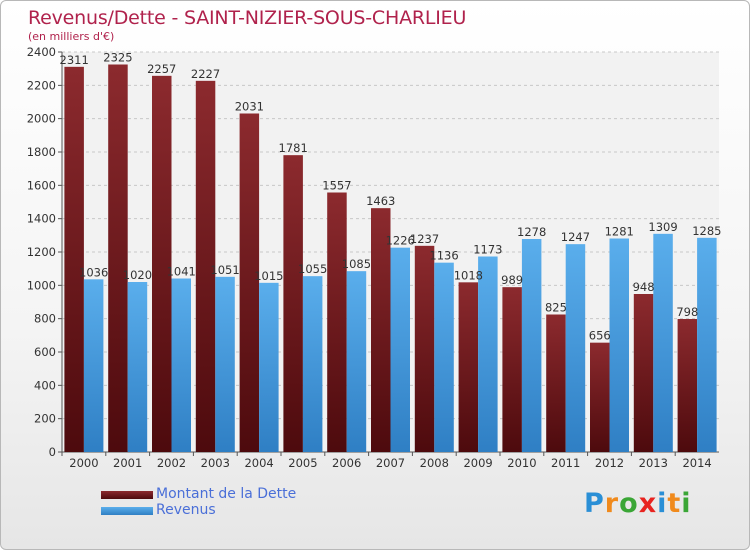 The width and height of the screenshot is (750, 550). Describe the element at coordinates (662, 227) in the screenshot. I see `data-label-revenus: 1309` at that location.